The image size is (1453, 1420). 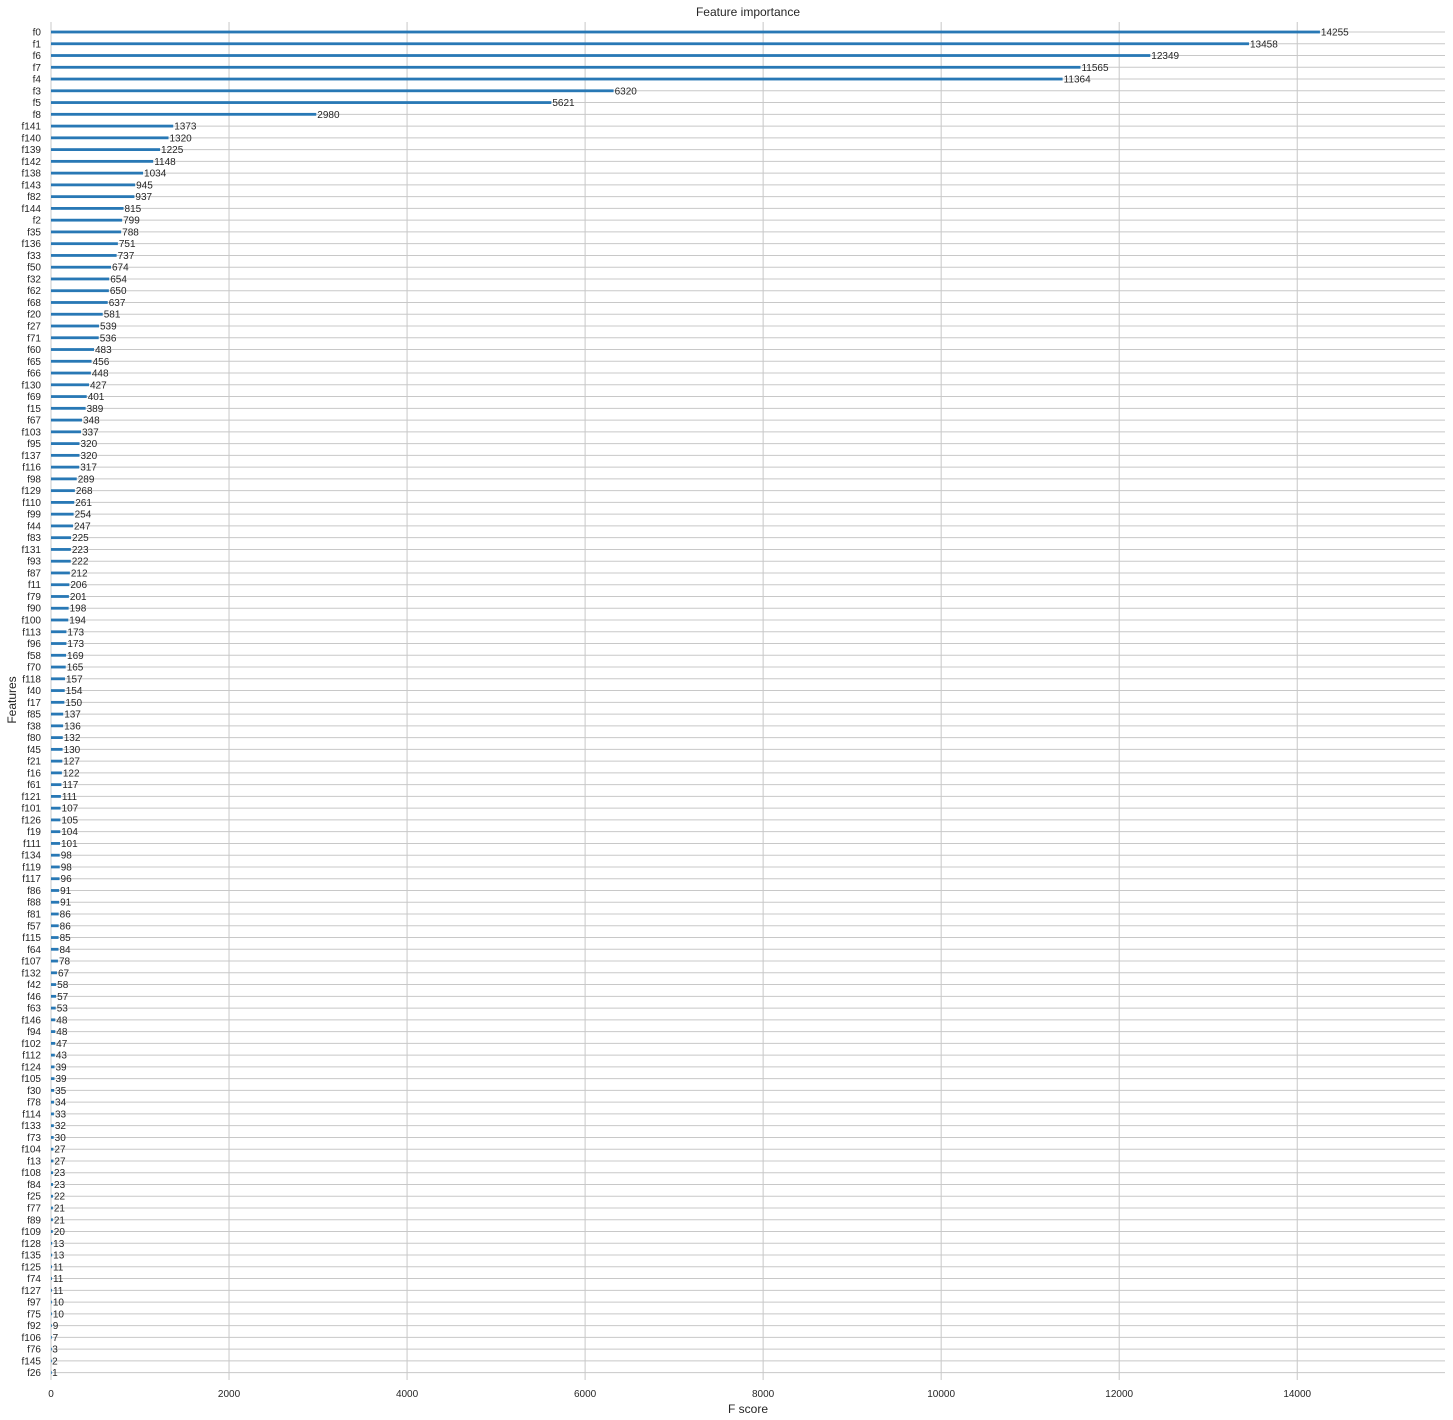 What do you see at coordinates (52, 1243) in the screenshot?
I see `bar-f128` at bounding box center [52, 1243].